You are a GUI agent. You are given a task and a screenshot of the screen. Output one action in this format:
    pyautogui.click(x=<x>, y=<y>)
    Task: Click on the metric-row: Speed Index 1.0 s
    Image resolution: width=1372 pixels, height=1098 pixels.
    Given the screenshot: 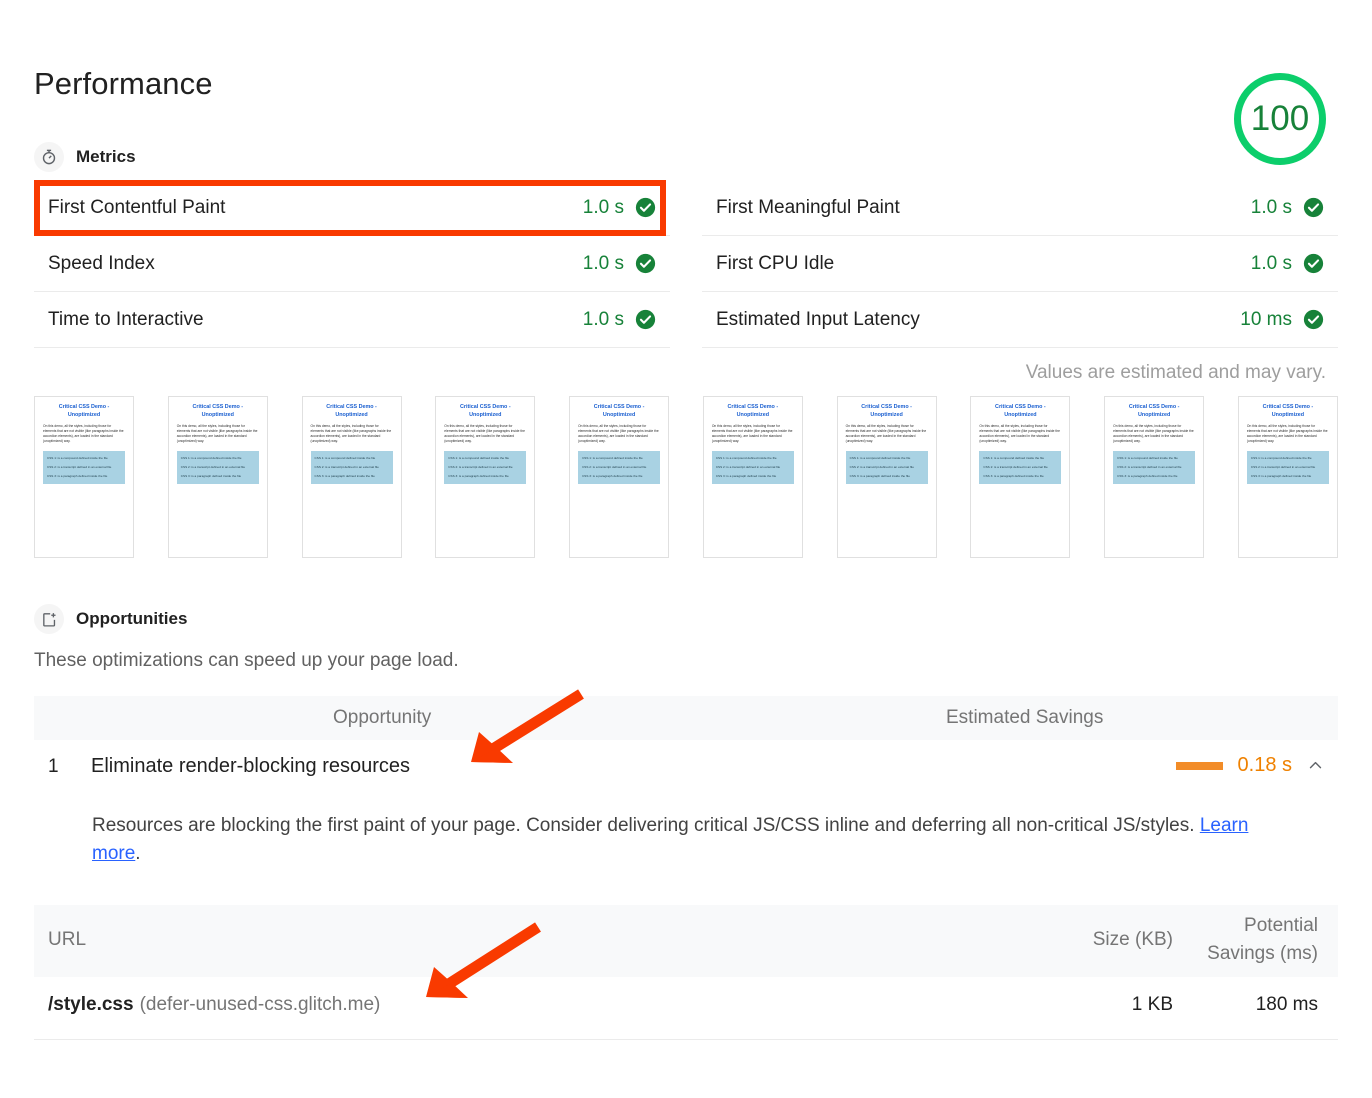 What is the action you would take?
    pyautogui.click(x=352, y=264)
    